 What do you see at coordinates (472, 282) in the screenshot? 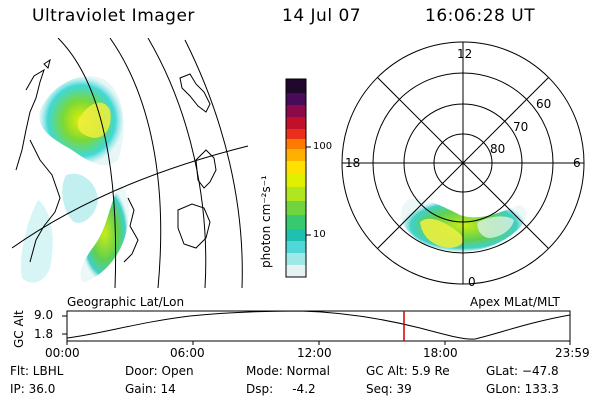
I see `mlt-0-label: 0` at bounding box center [472, 282].